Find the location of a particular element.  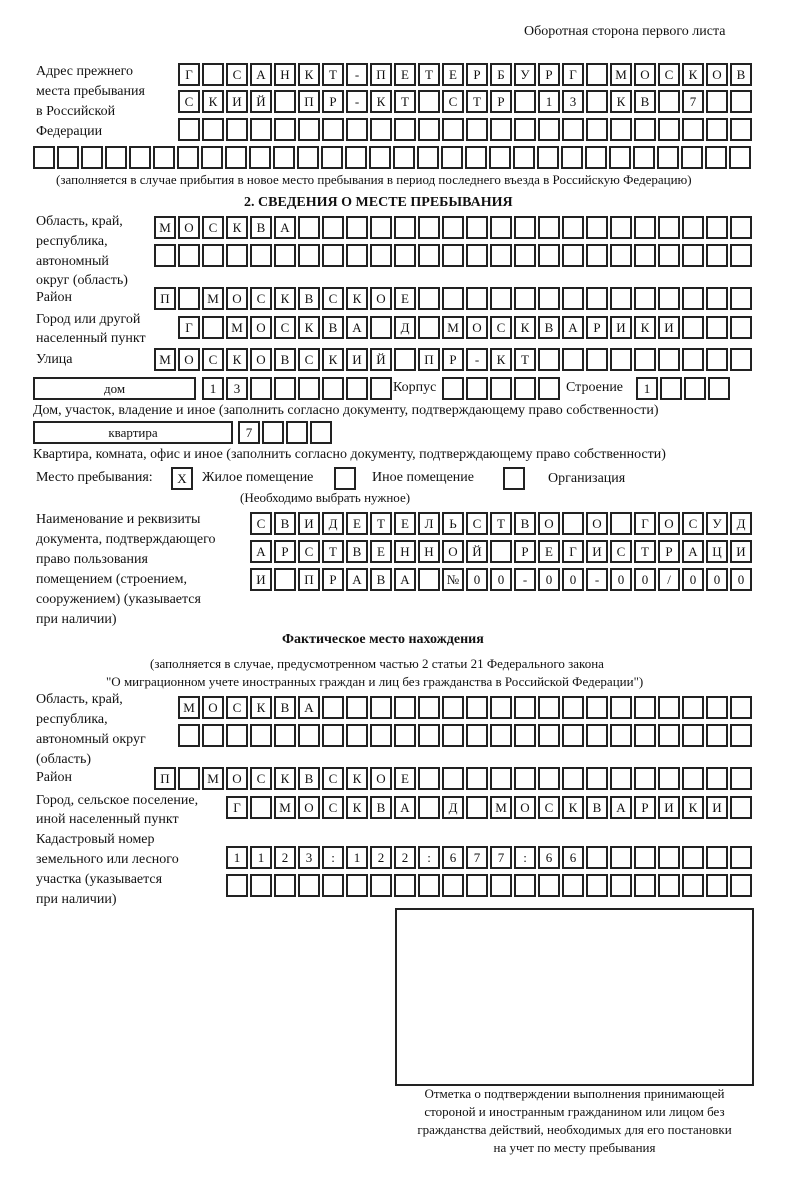

char-cell: М is located at coordinates (453, 327).